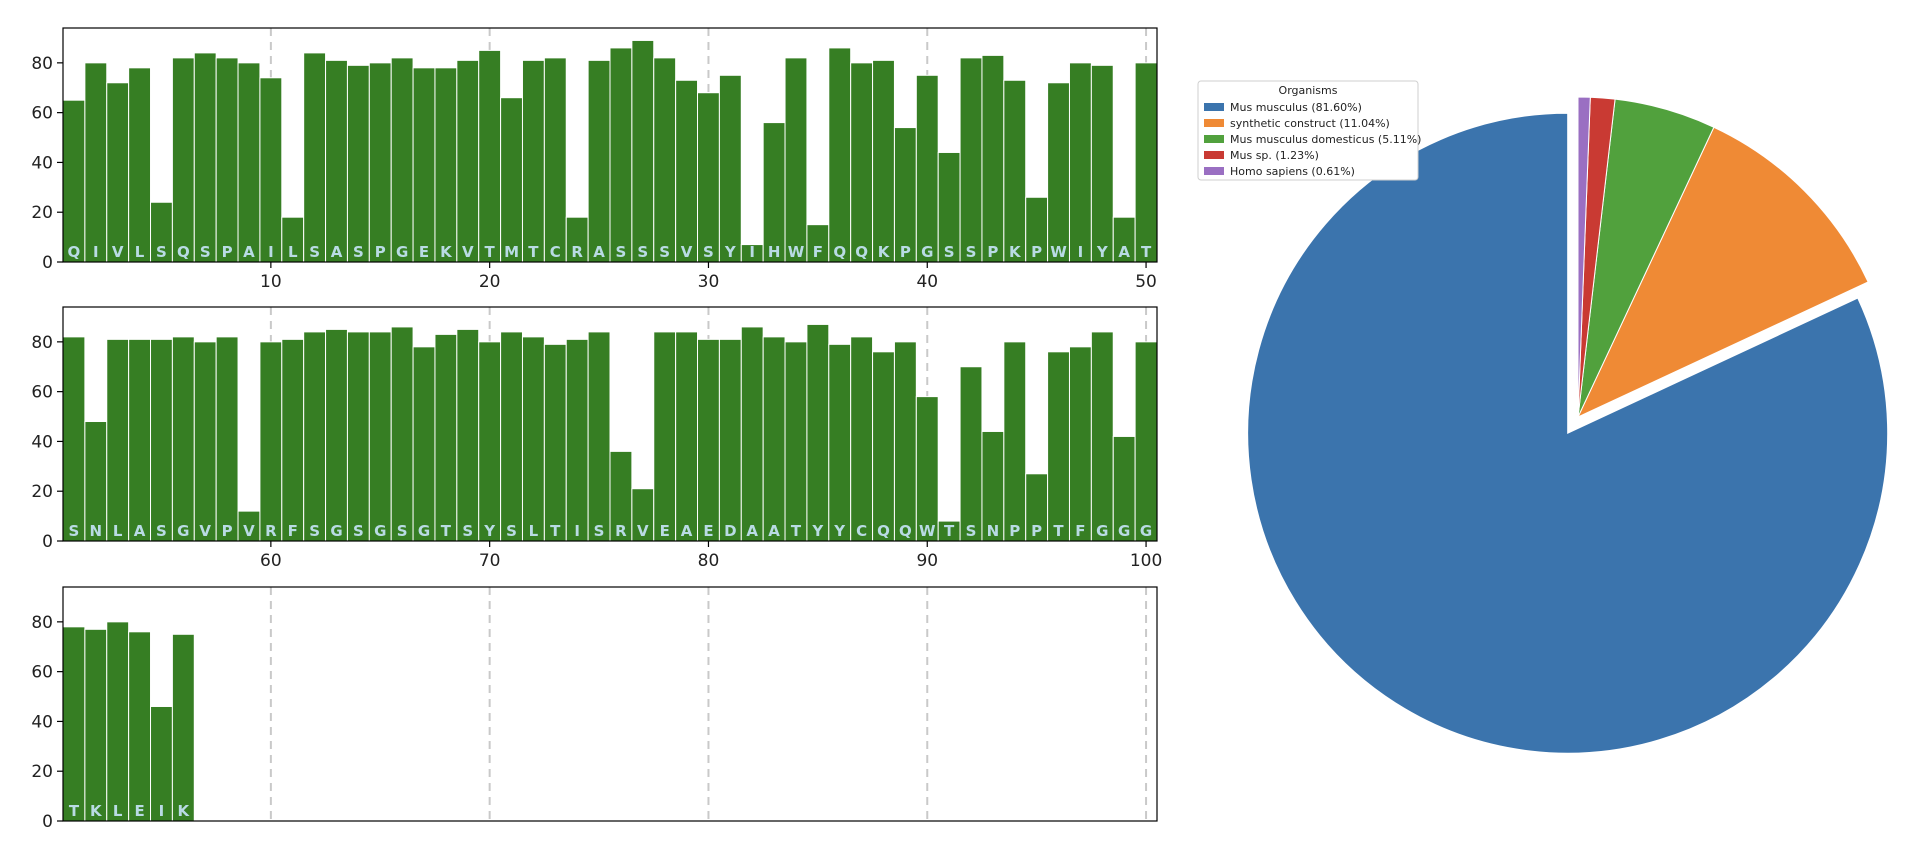  Describe the element at coordinates (927, 561) in the screenshot. I see `x-tick-label: 90` at that location.